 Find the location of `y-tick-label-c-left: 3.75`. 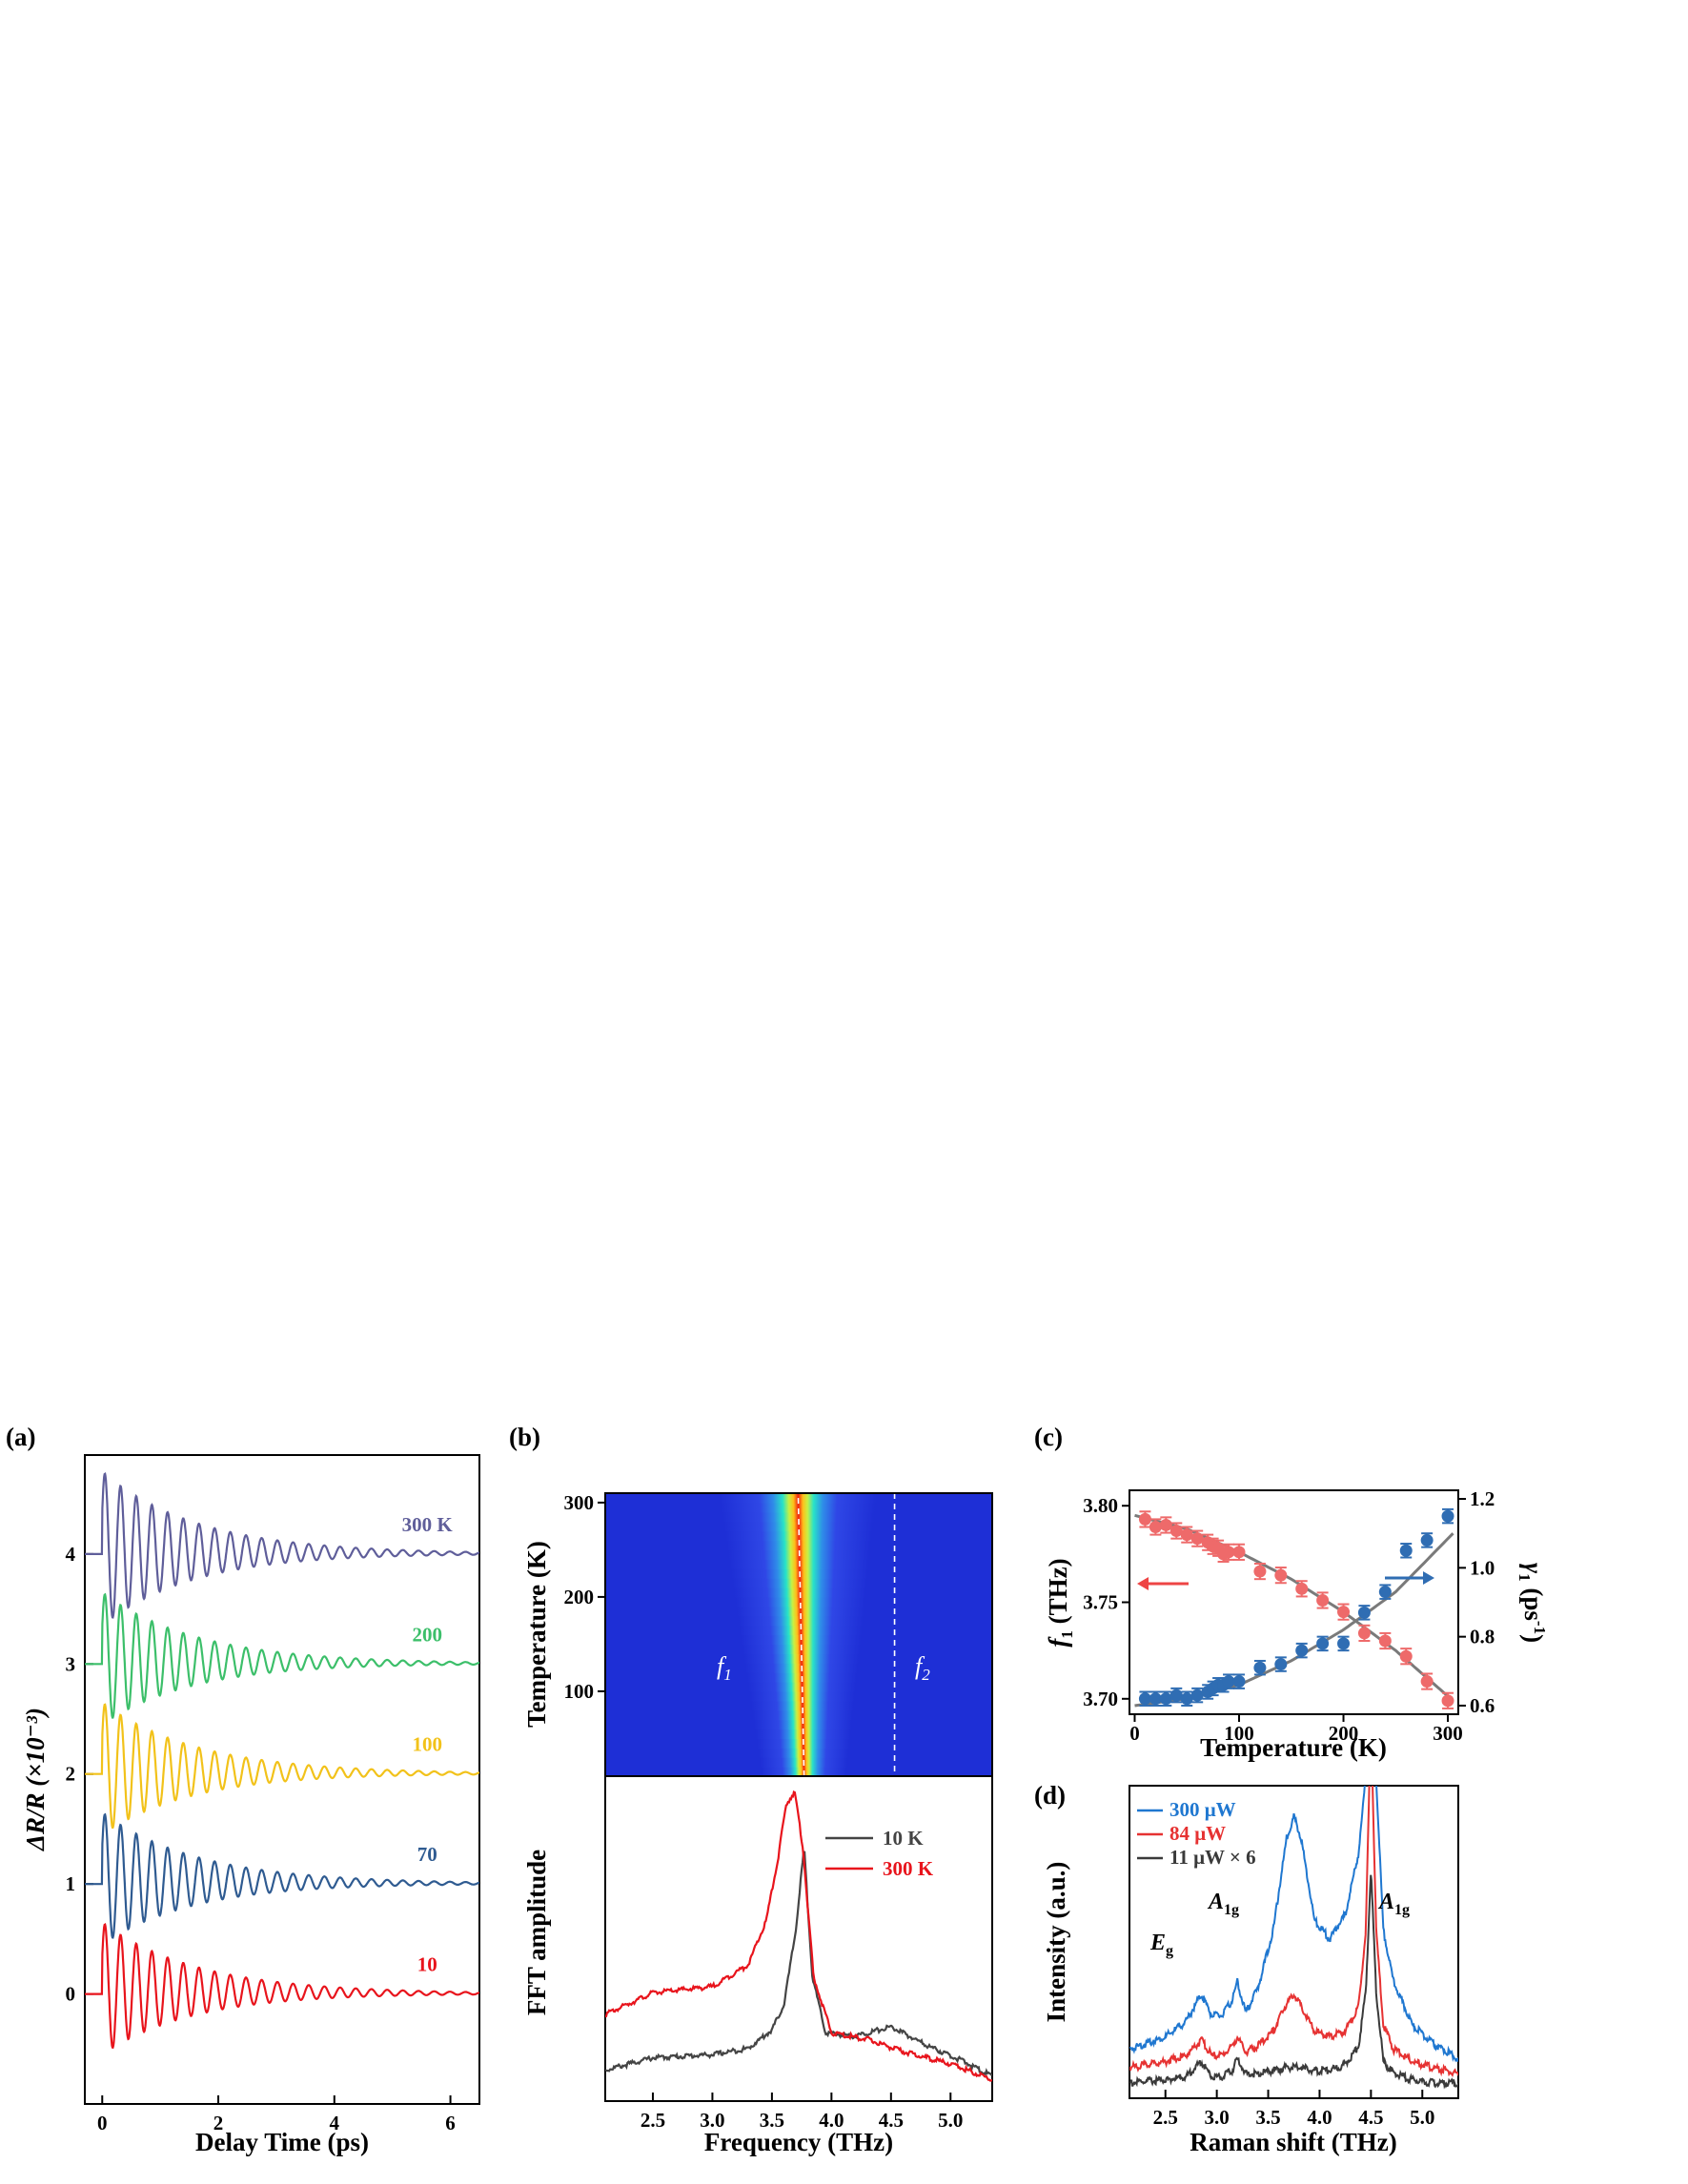

y-tick-label-c-left: 3.75 is located at coordinates (1100, 1602).